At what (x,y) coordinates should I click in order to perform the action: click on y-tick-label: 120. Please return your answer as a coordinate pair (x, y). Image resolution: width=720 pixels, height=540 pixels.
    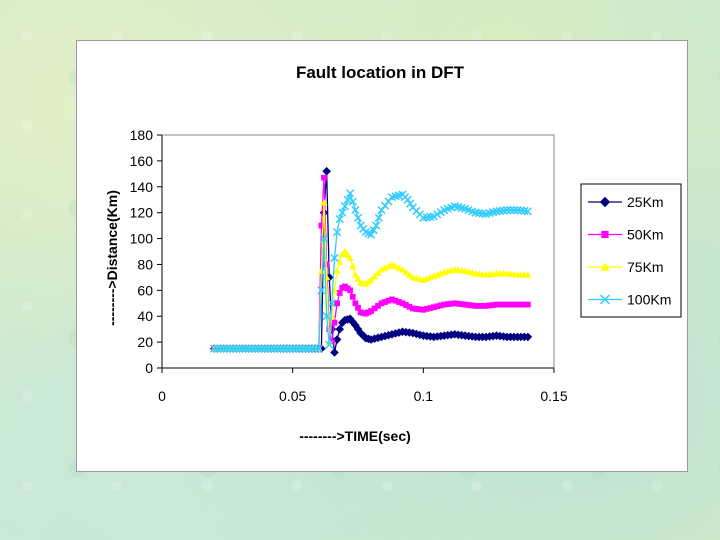
    Looking at the image, I should click on (142, 213).